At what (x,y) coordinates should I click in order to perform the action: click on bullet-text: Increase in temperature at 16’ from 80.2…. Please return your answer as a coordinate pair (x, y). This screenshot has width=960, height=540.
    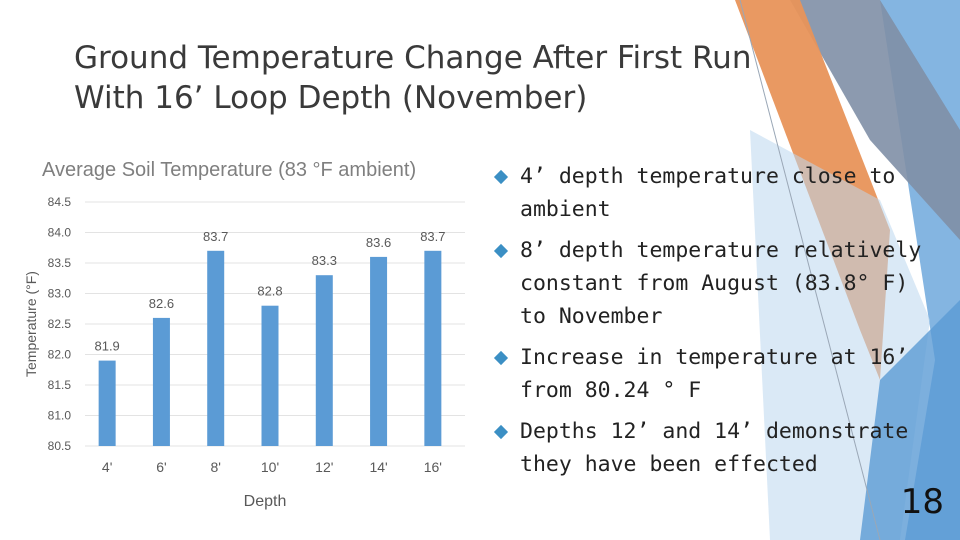
    Looking at the image, I should click on (714, 374).